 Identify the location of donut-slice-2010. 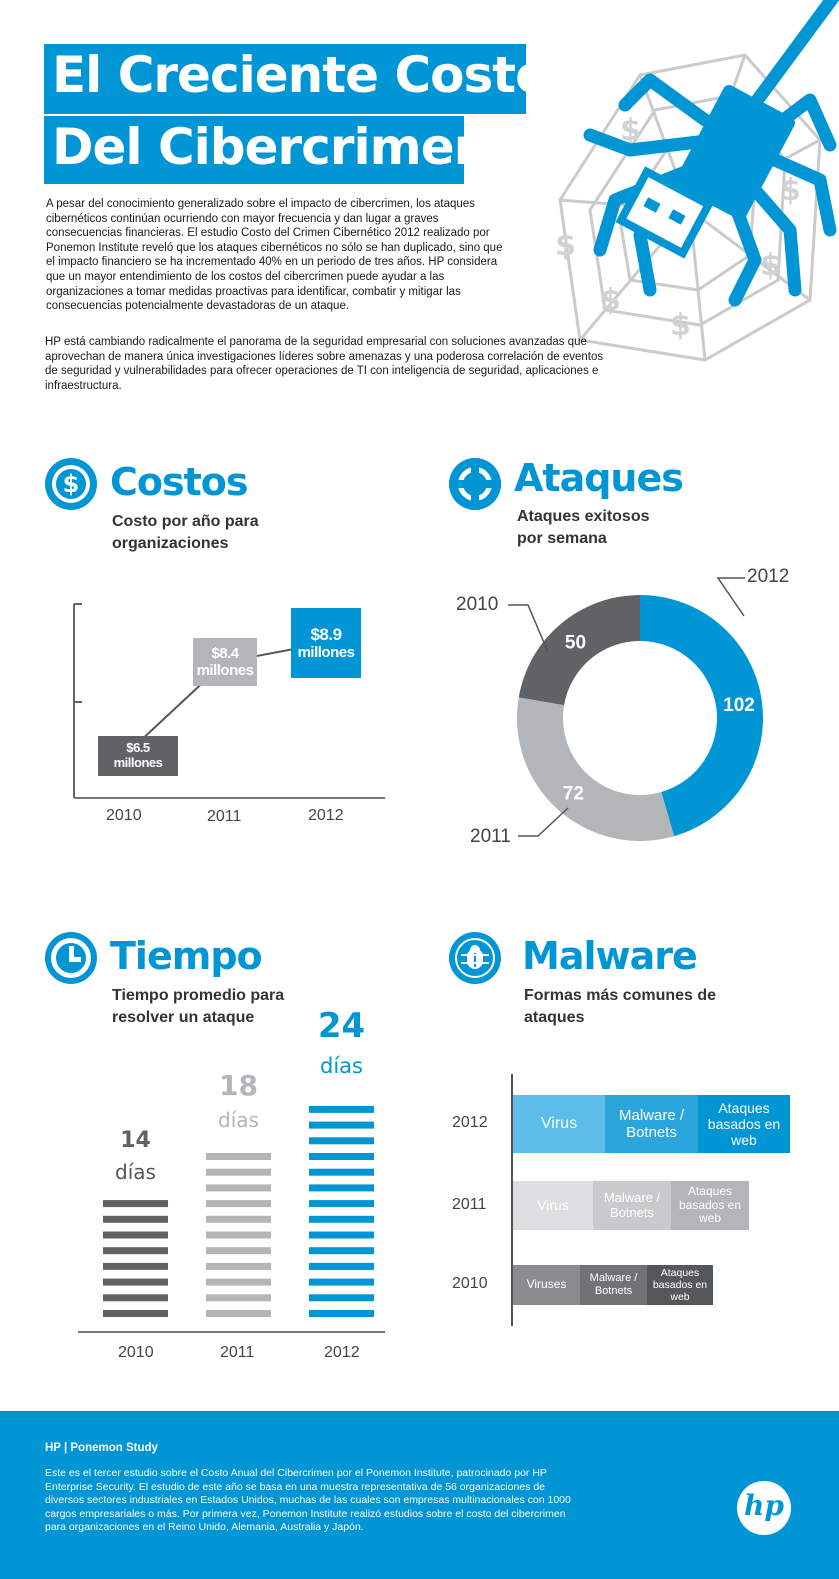
(579, 650).